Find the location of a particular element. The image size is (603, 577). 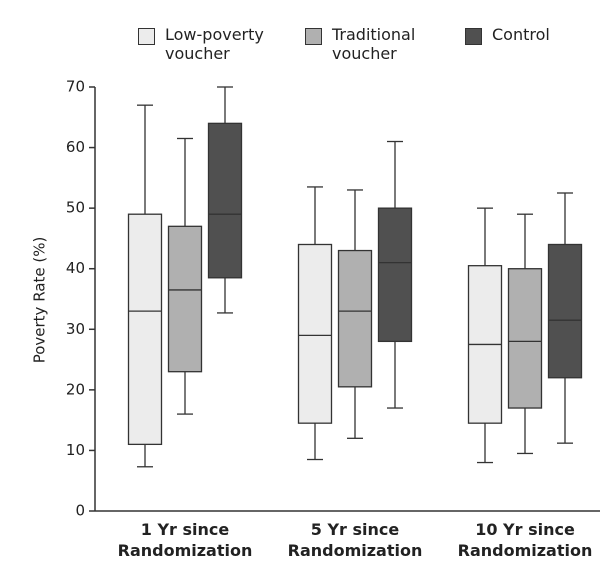

y-tick-label: 30 is located at coordinates (75, 329).